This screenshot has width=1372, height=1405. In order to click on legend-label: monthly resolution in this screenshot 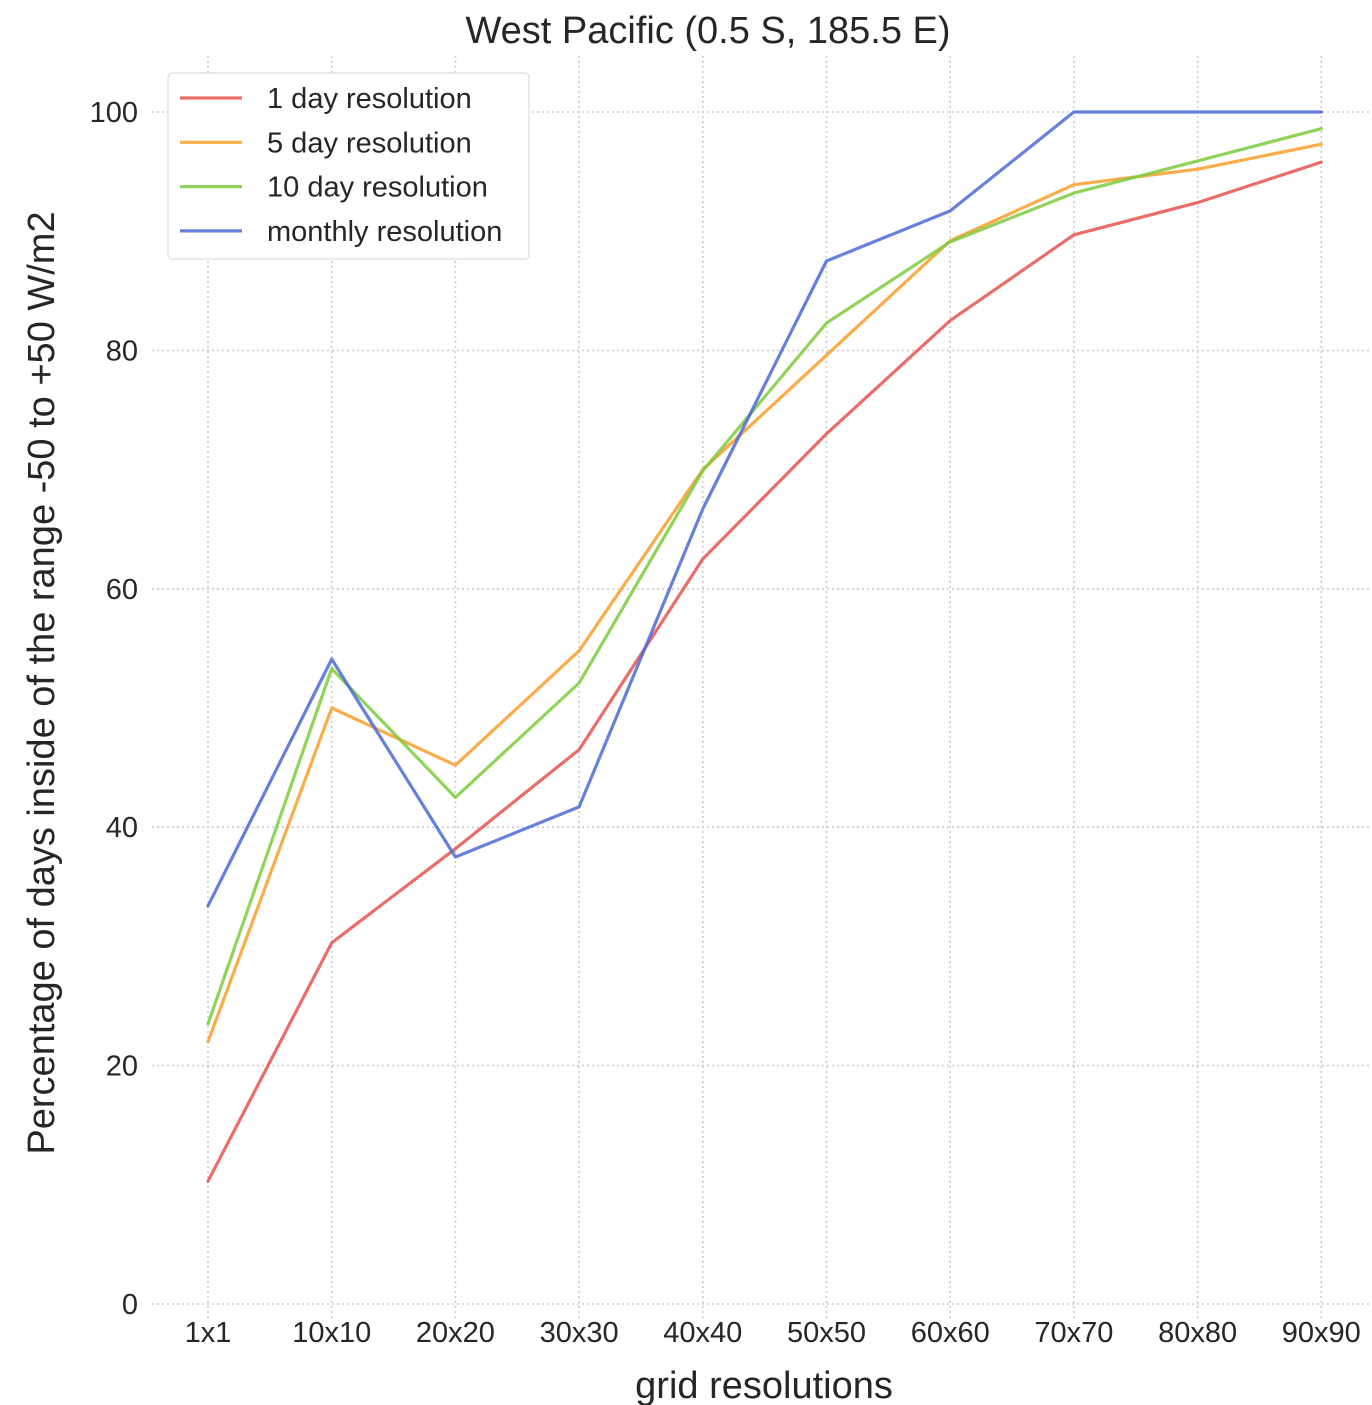, I will do `click(384, 232)`.